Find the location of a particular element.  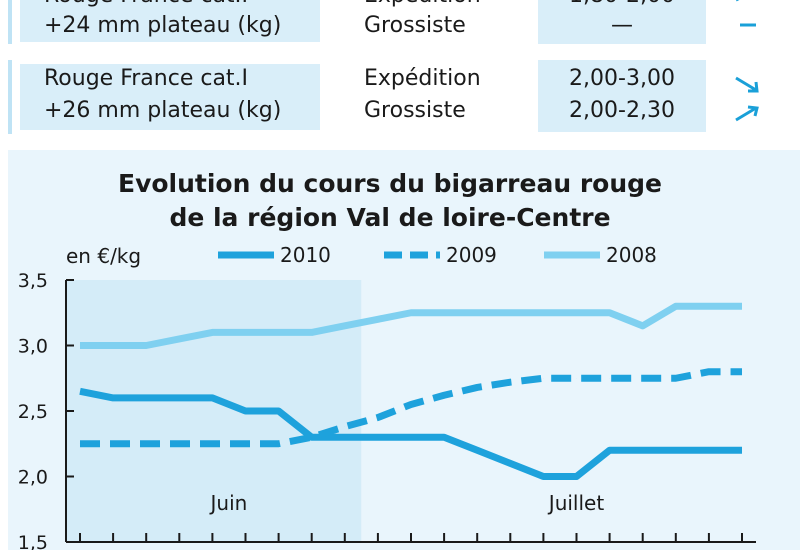

x-period-label: Juillet is located at coordinates (576, 503).